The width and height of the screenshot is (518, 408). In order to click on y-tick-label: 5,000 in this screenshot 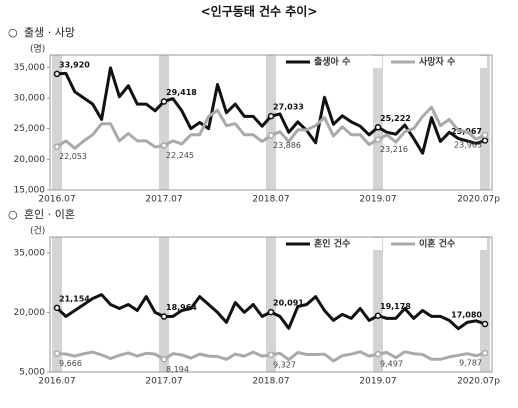, I will do `click(32, 373)`.